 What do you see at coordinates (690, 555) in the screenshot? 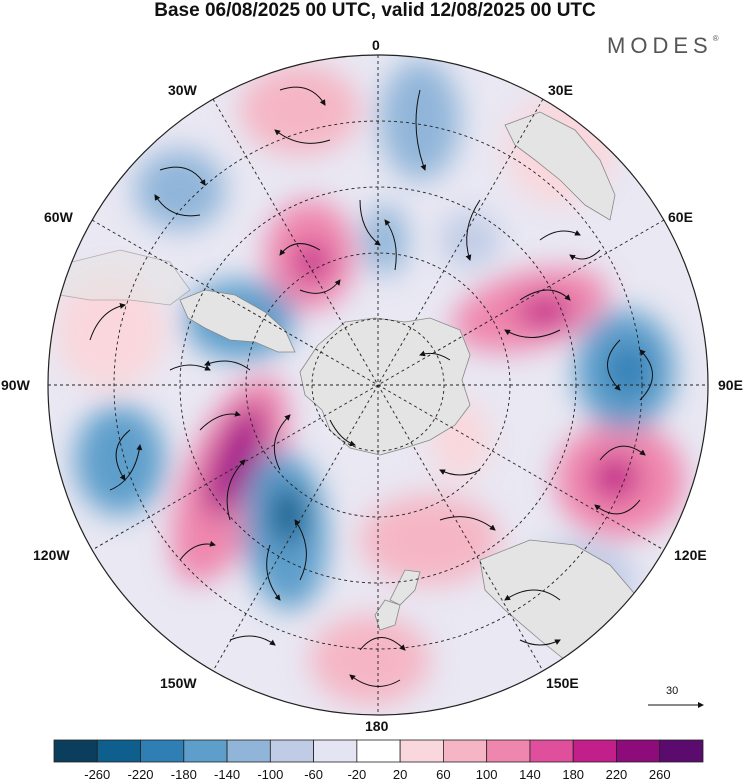
I see `lon-label-120e: 120E` at bounding box center [690, 555].